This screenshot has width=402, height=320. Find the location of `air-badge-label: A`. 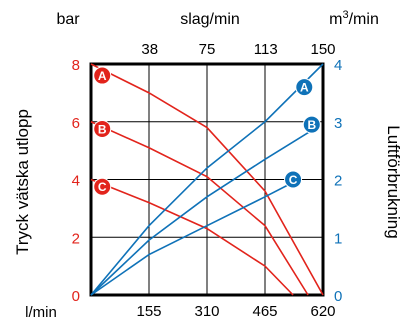

air-badge-label: A is located at coordinates (304, 88).